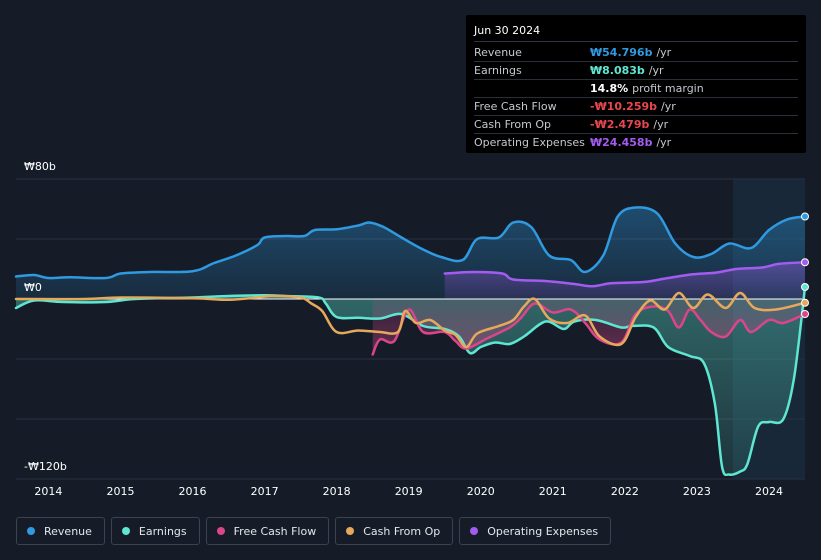 The image size is (821, 560). I want to click on x-tick-label: 2021, so click(553, 491).